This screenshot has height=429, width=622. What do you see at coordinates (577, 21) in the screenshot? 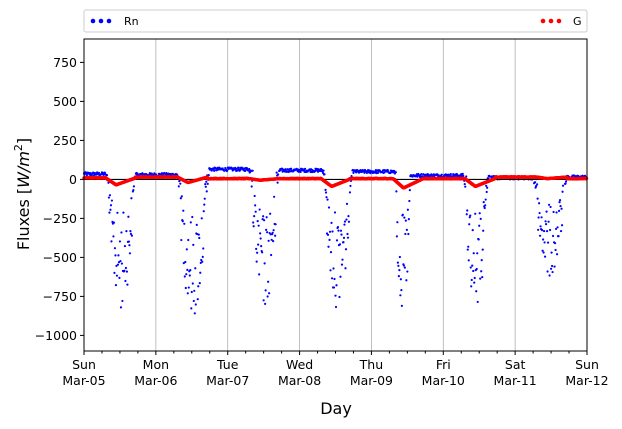
I see `legend-g-label: G` at bounding box center [577, 21].